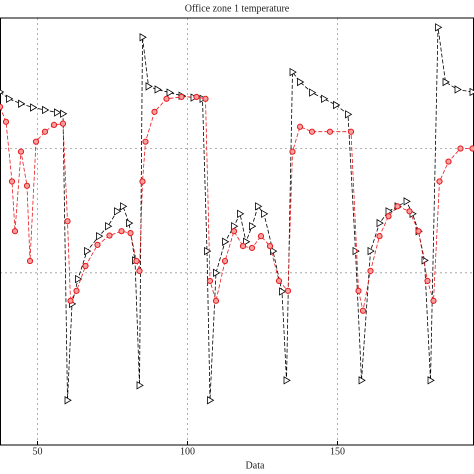 This screenshot has width=474, height=474. What do you see at coordinates (187, 451) in the screenshot?
I see `x-tick-label: 100` at bounding box center [187, 451].